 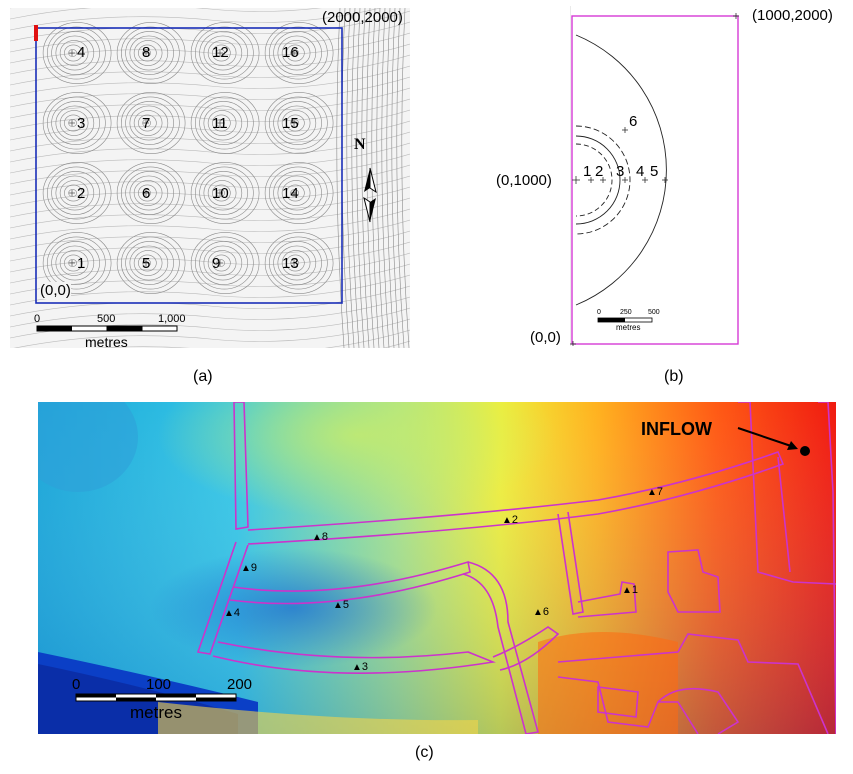 What do you see at coordinates (524, 180) in the screenshot?
I see `corner-label-left-mid-b: (0,1000)` at bounding box center [524, 180].